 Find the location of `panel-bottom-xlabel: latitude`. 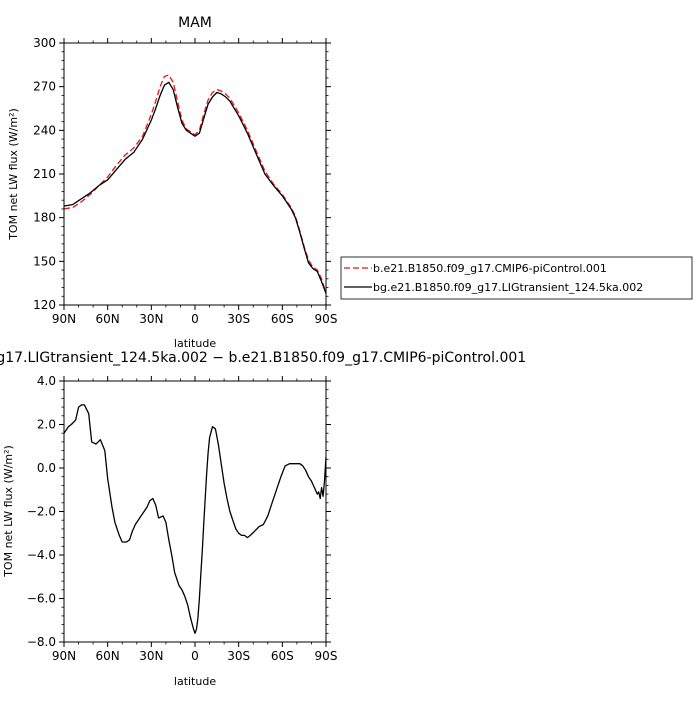

panel-bottom-xlabel: latitude is located at coordinates (195, 681).